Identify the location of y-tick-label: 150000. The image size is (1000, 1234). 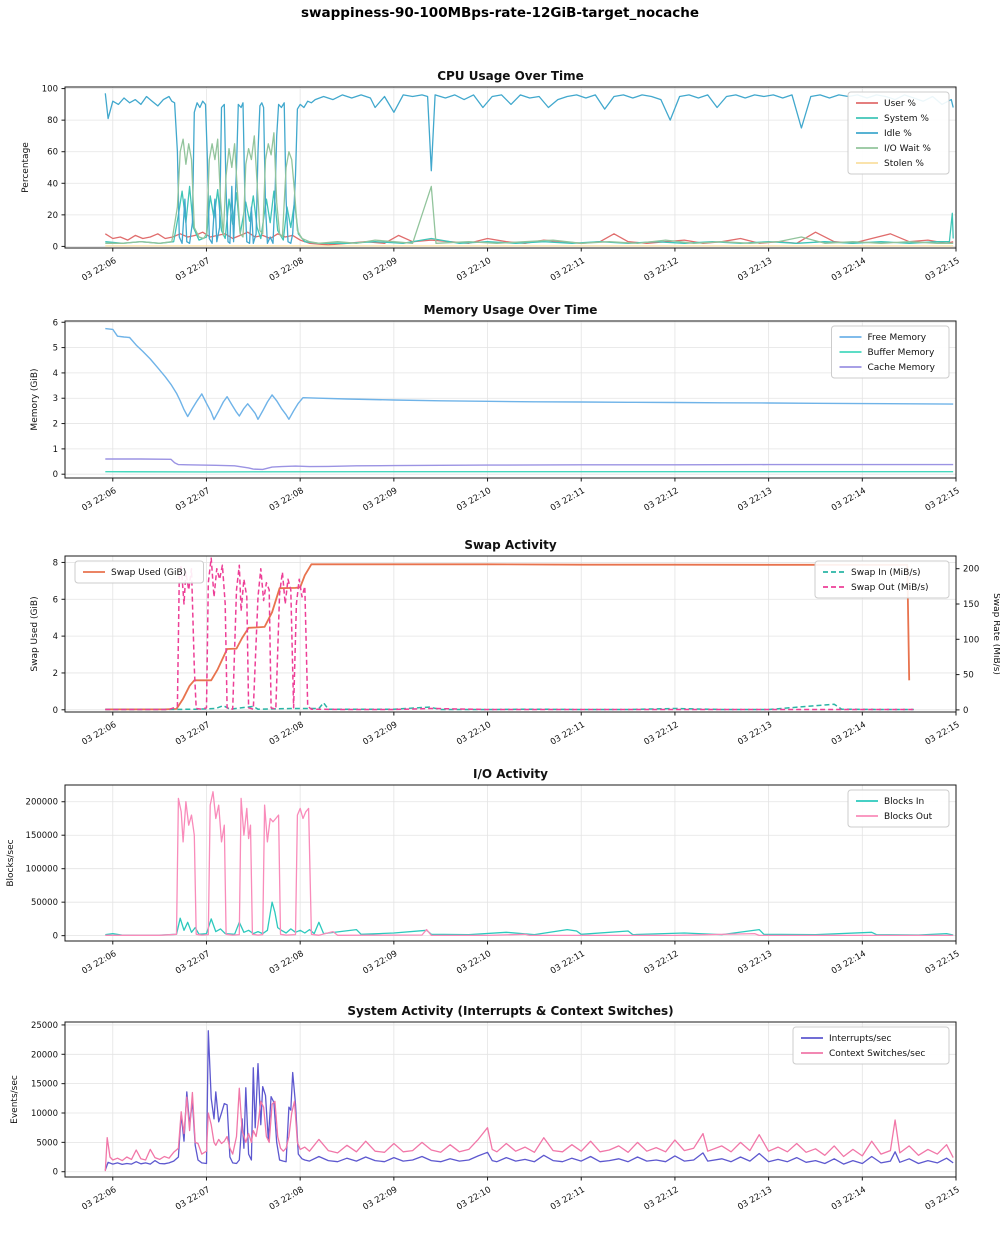
(42, 836).